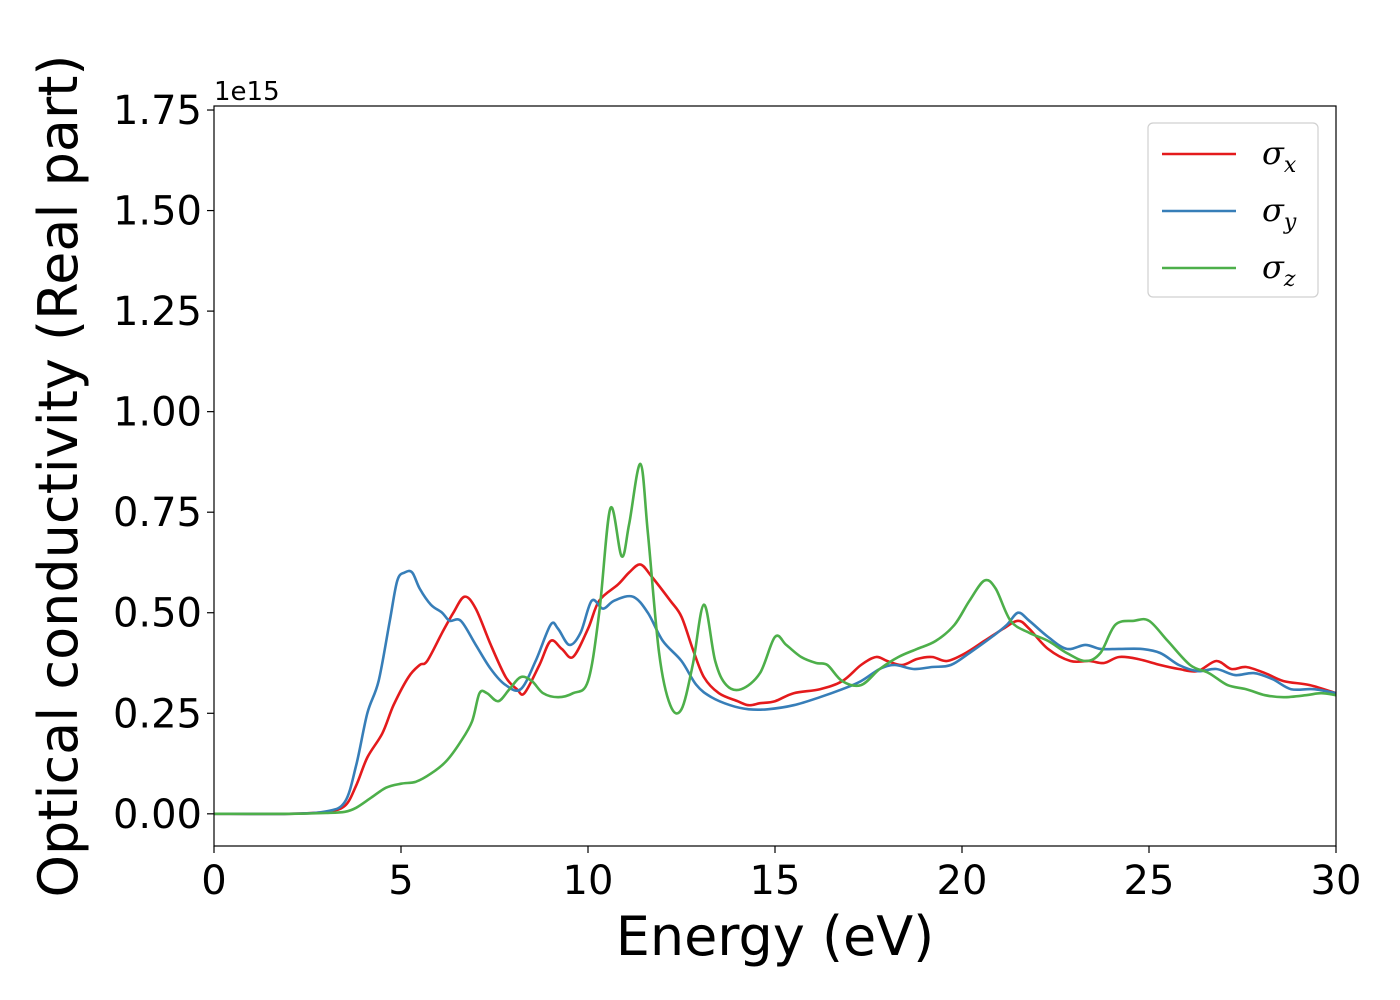 The image size is (1400, 1000). Describe the element at coordinates (775, 881) in the screenshot. I see `x-tick-label: 15` at that location.